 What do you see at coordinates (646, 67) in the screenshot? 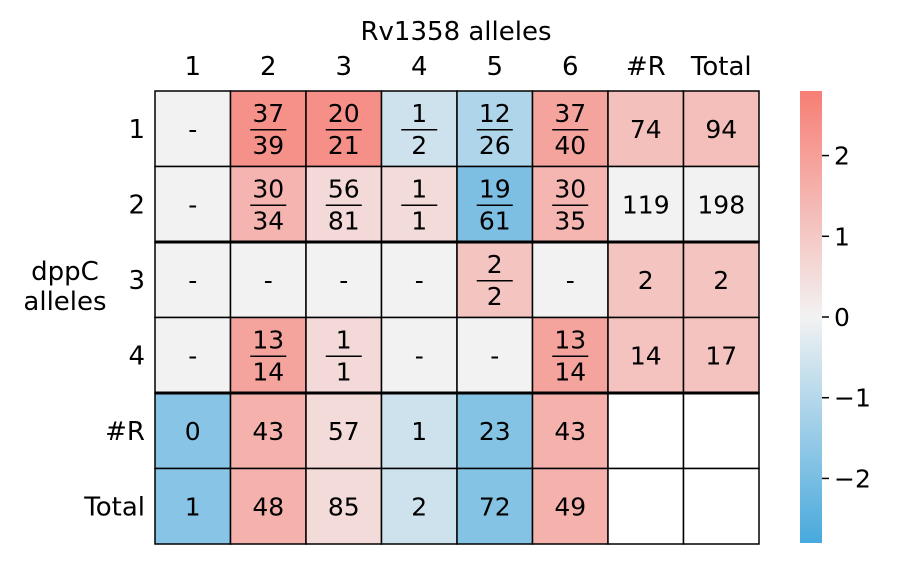
I see `column-label: #R` at bounding box center [646, 67].